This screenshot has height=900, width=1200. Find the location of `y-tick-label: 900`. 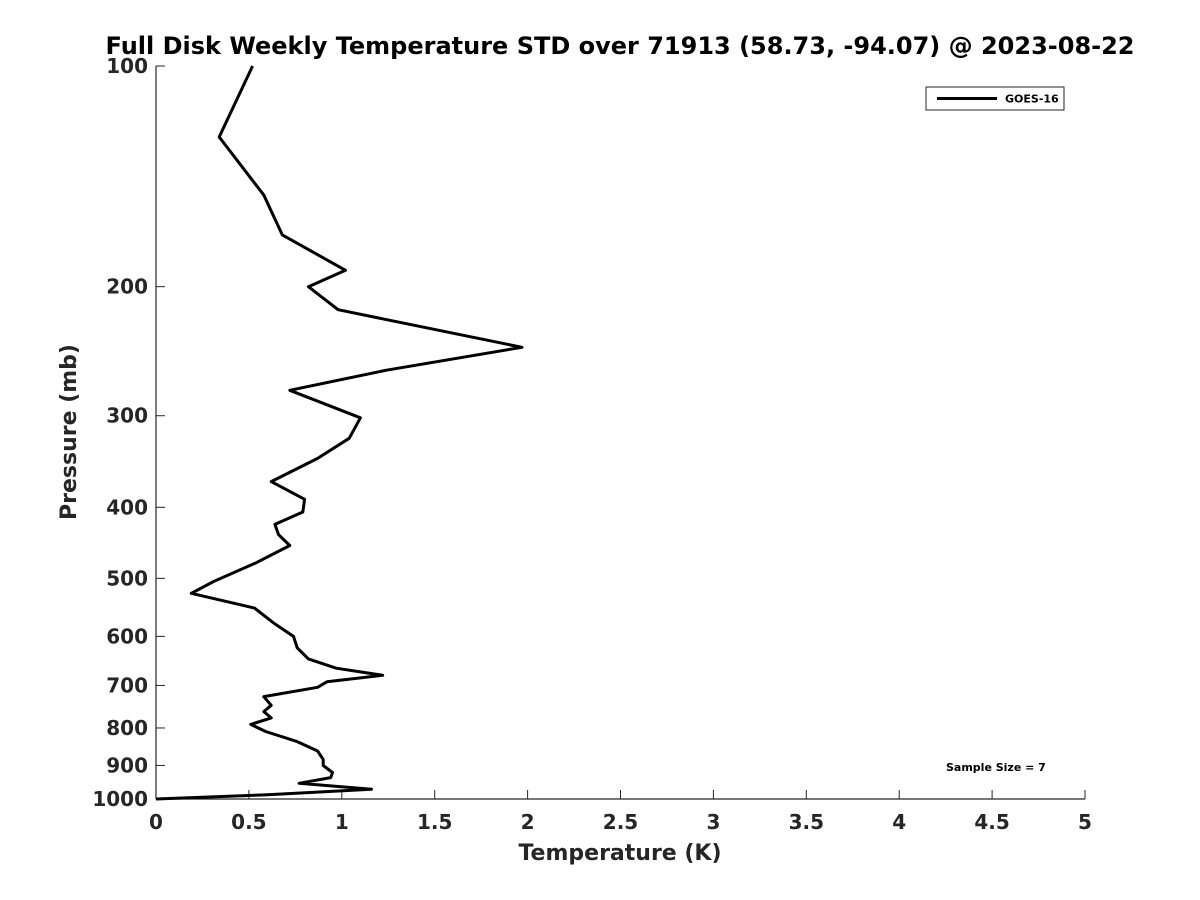

y-tick-label: 900 is located at coordinates (127, 765).